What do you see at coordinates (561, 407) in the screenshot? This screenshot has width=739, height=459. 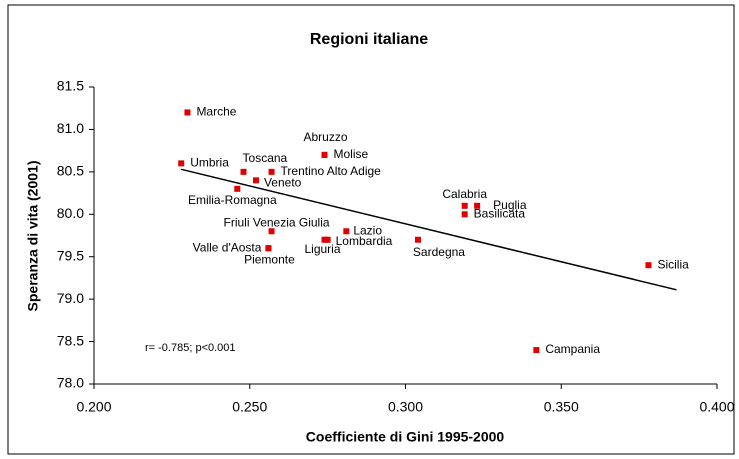 I see `x-tick-label: 0.350` at bounding box center [561, 407].